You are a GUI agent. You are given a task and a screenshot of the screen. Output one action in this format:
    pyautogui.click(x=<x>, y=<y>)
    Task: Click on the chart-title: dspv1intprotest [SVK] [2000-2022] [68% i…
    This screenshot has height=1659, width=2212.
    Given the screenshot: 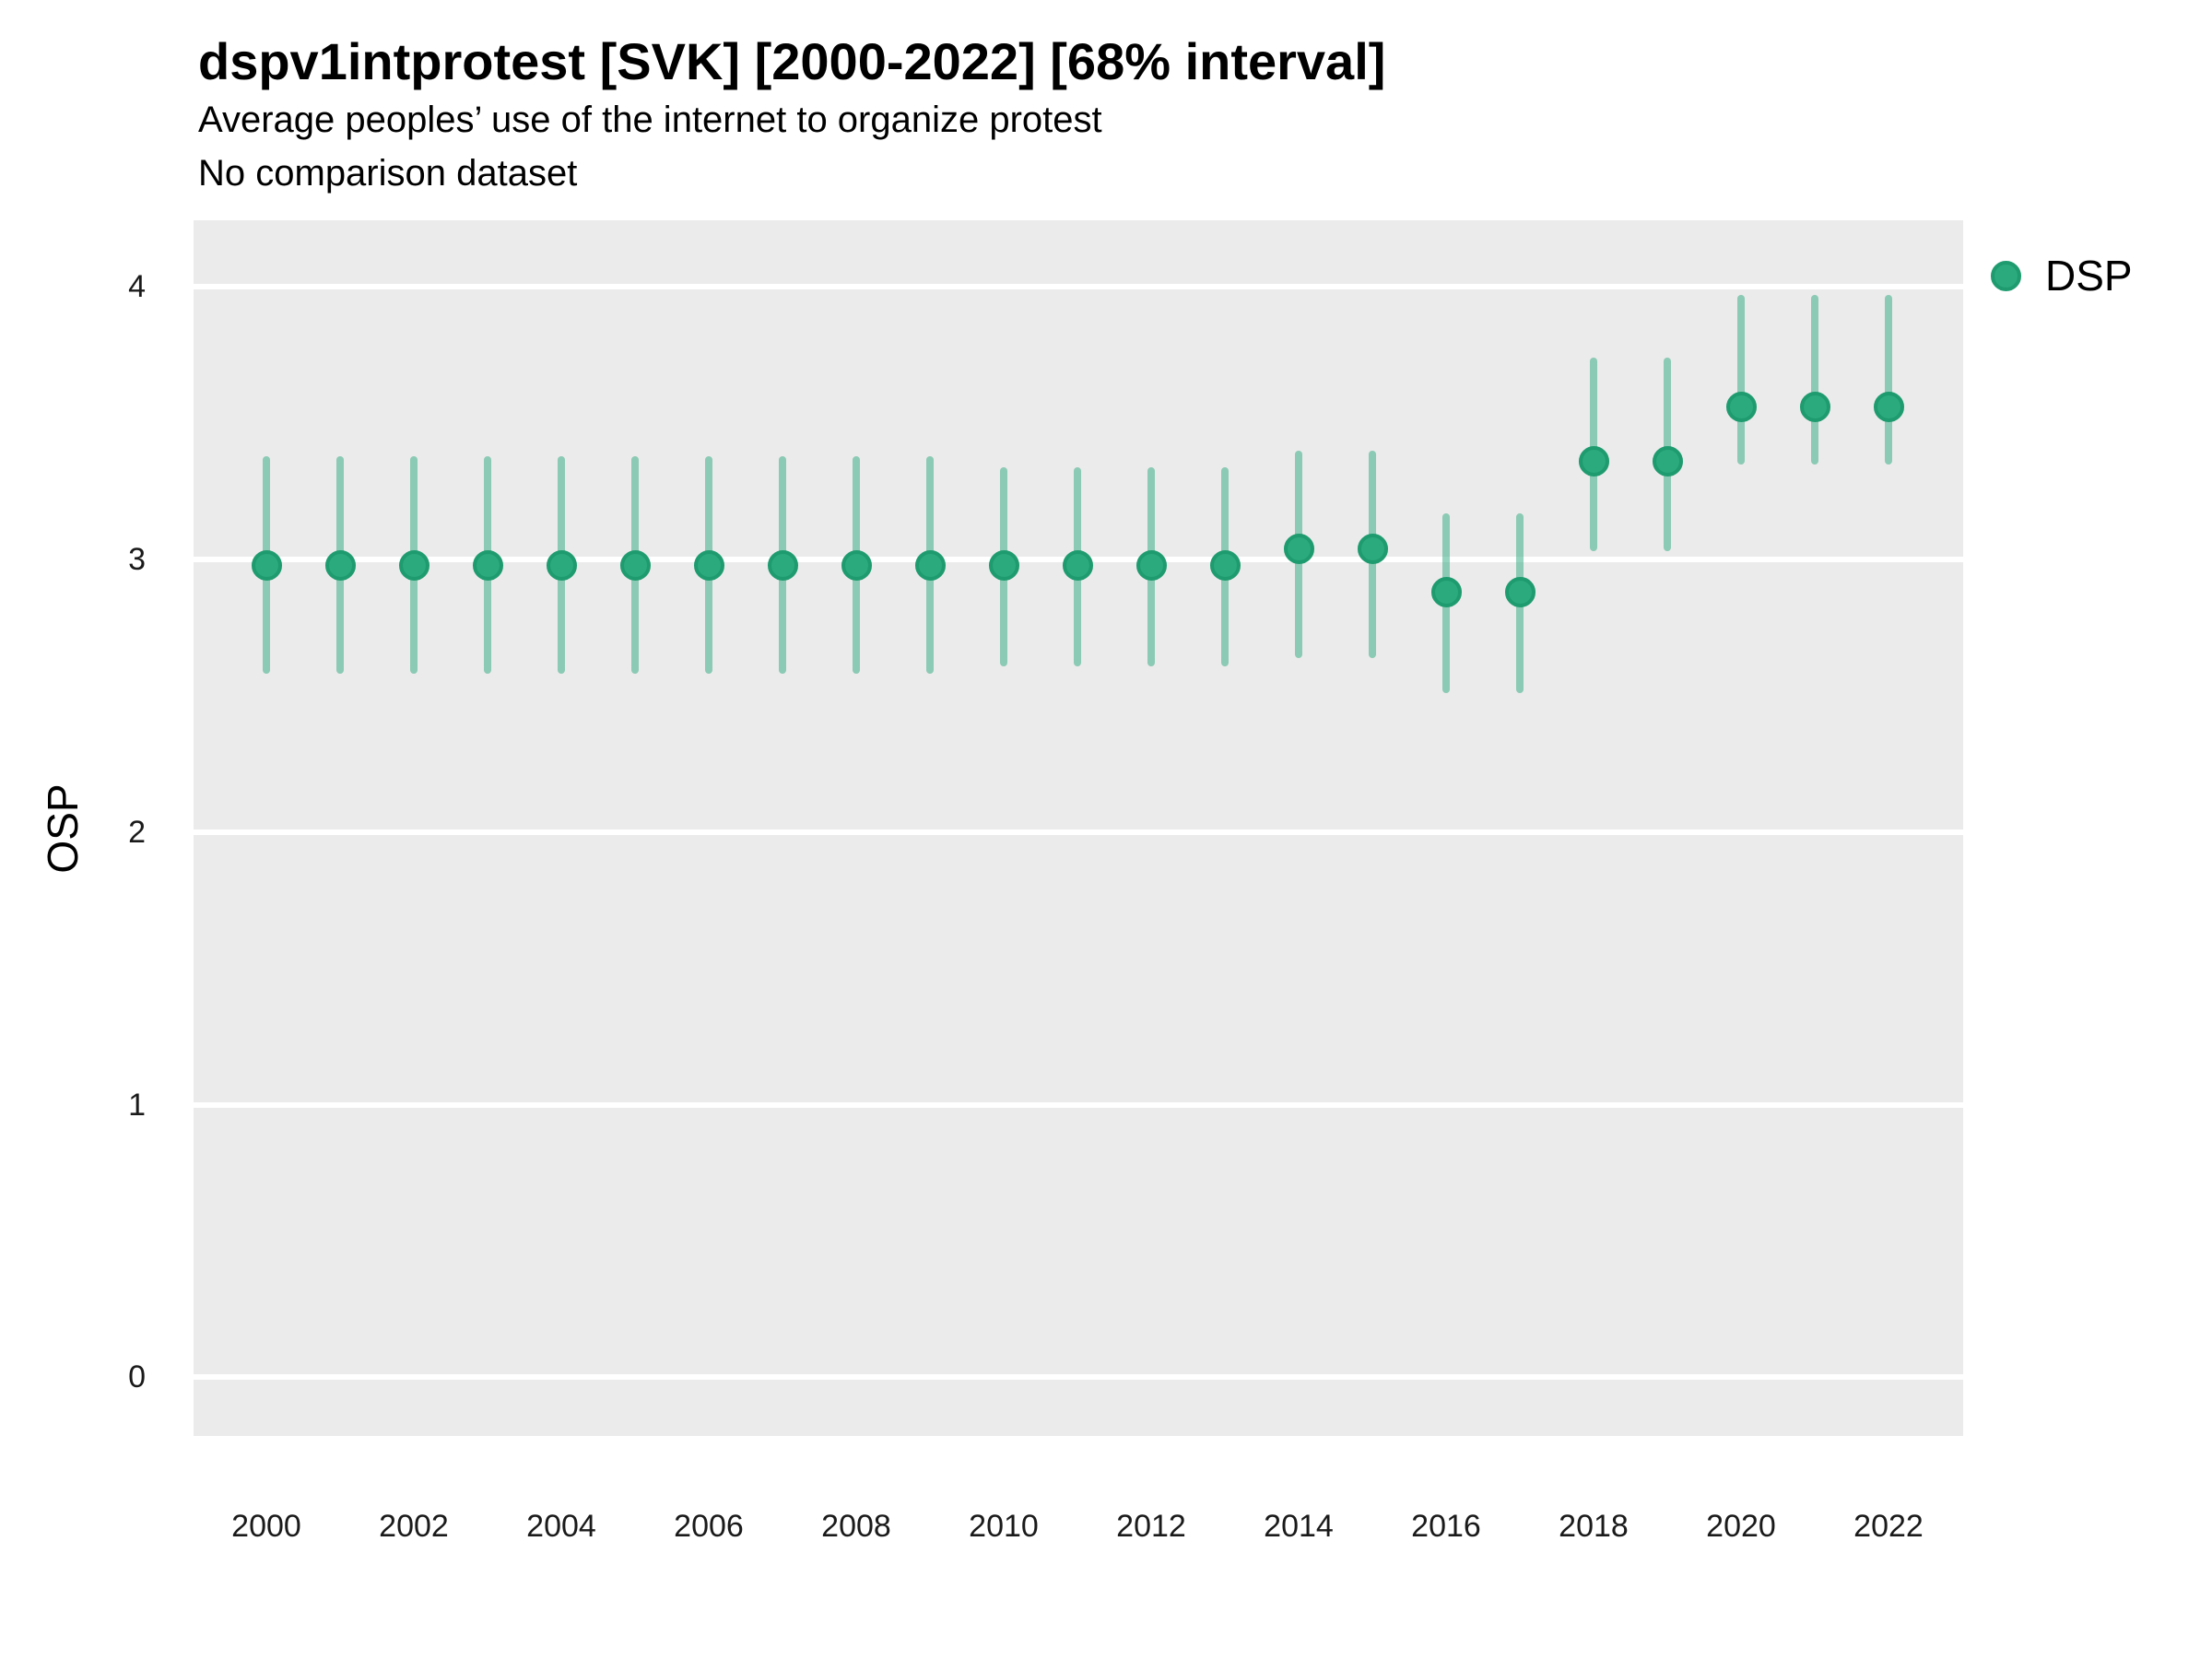 What is the action you would take?
    pyautogui.click(x=792, y=61)
    